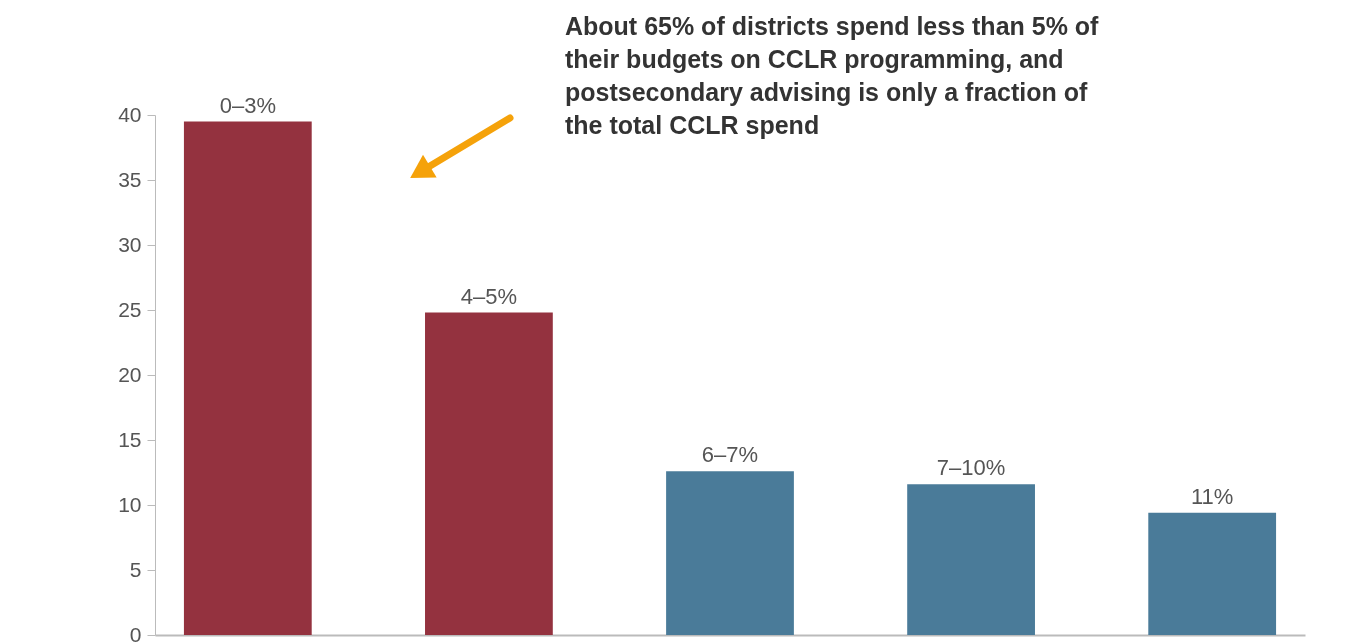  I want to click on y-tick-label: 0, so click(135, 633).